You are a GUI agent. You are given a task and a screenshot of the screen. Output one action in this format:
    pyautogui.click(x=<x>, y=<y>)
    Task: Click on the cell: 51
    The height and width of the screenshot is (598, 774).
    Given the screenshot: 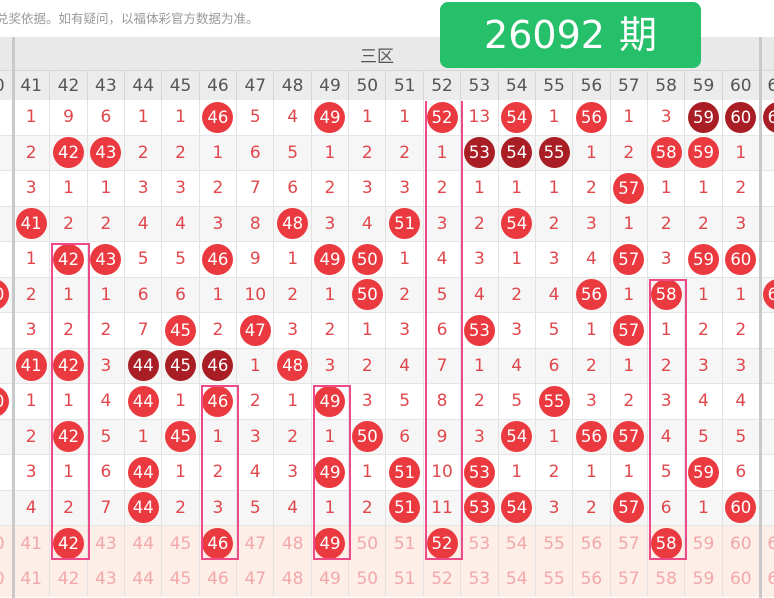 What is the action you would take?
    pyautogui.click(x=405, y=579)
    